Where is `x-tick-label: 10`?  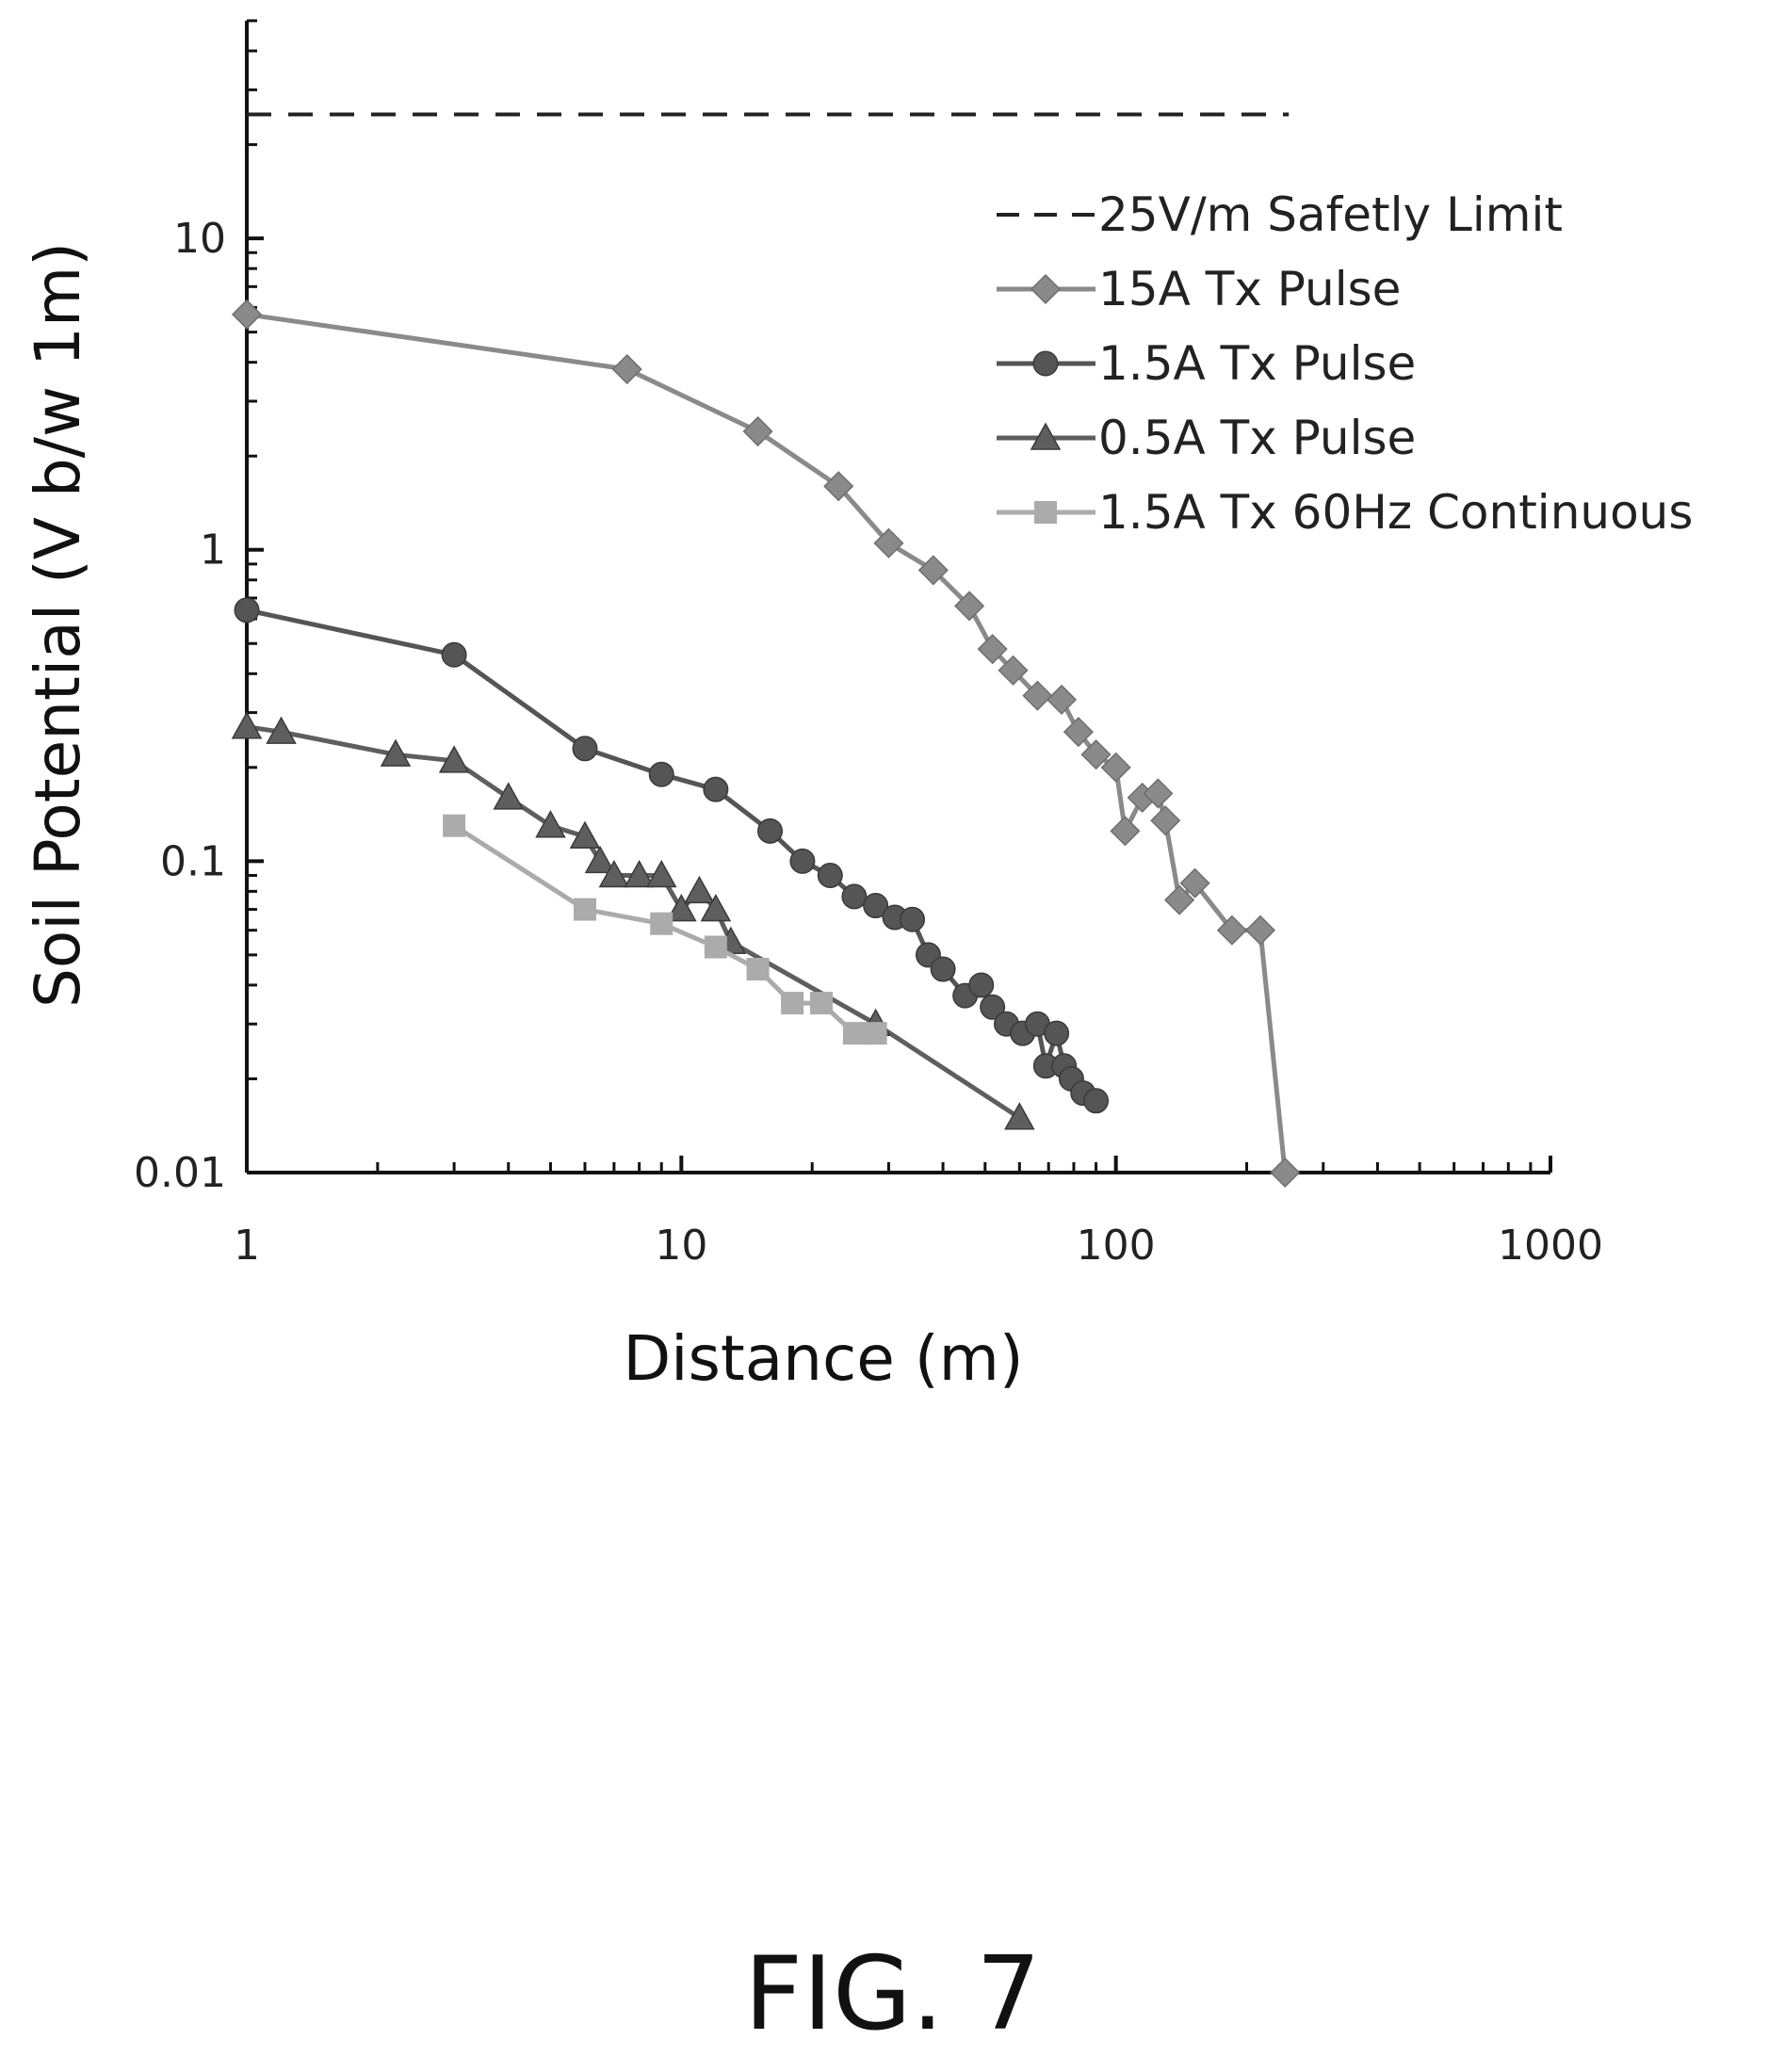
x-tick-label: 10 is located at coordinates (681, 1246).